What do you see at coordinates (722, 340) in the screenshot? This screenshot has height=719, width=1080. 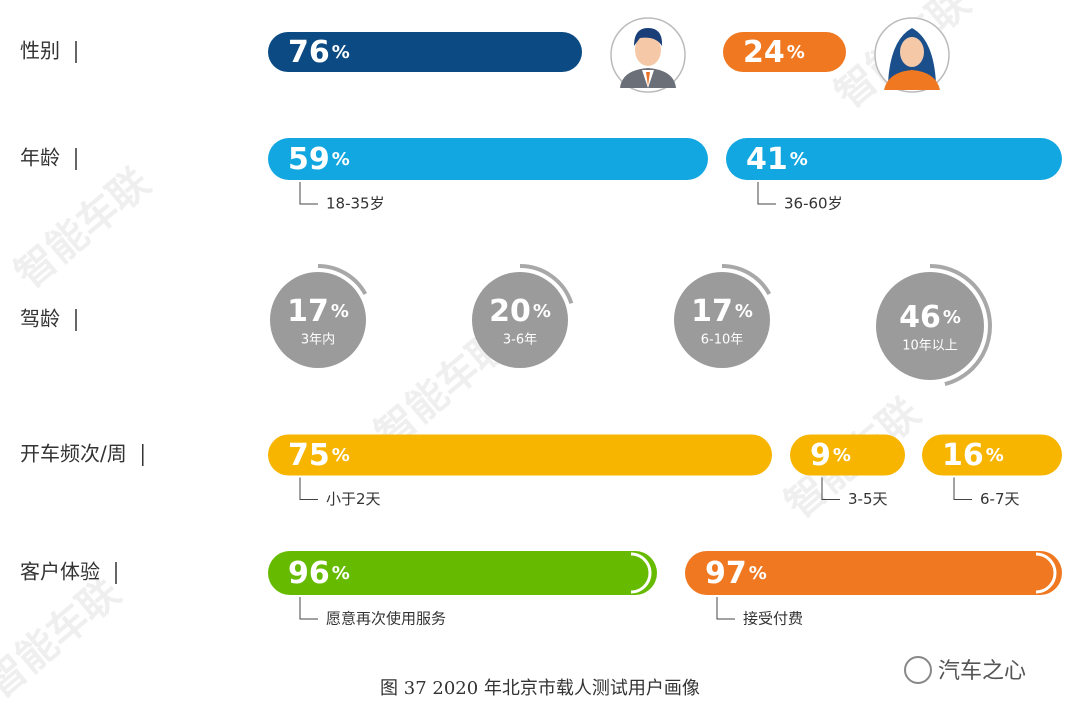 I see `item-caption: 6-10年` at bounding box center [722, 340].